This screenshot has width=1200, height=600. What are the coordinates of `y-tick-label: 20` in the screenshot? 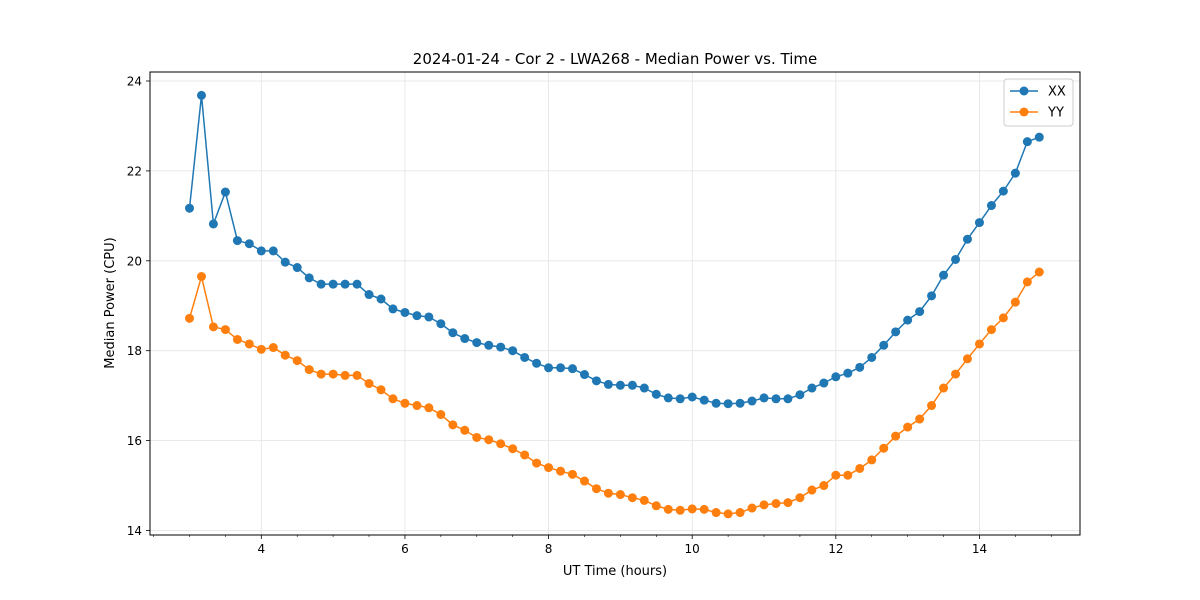 It's located at (134, 261).